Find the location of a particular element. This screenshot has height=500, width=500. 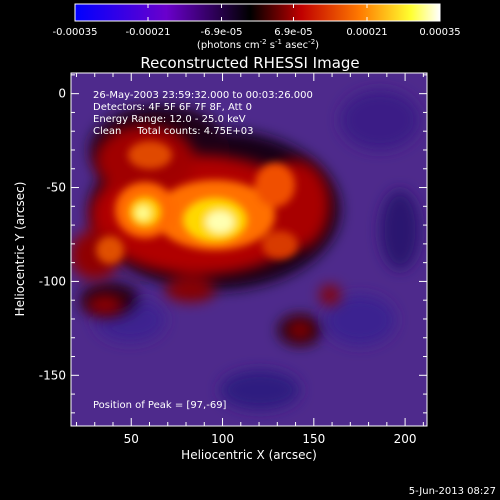

colorbar-tick-label: 6.9e-05 is located at coordinates (293, 32).